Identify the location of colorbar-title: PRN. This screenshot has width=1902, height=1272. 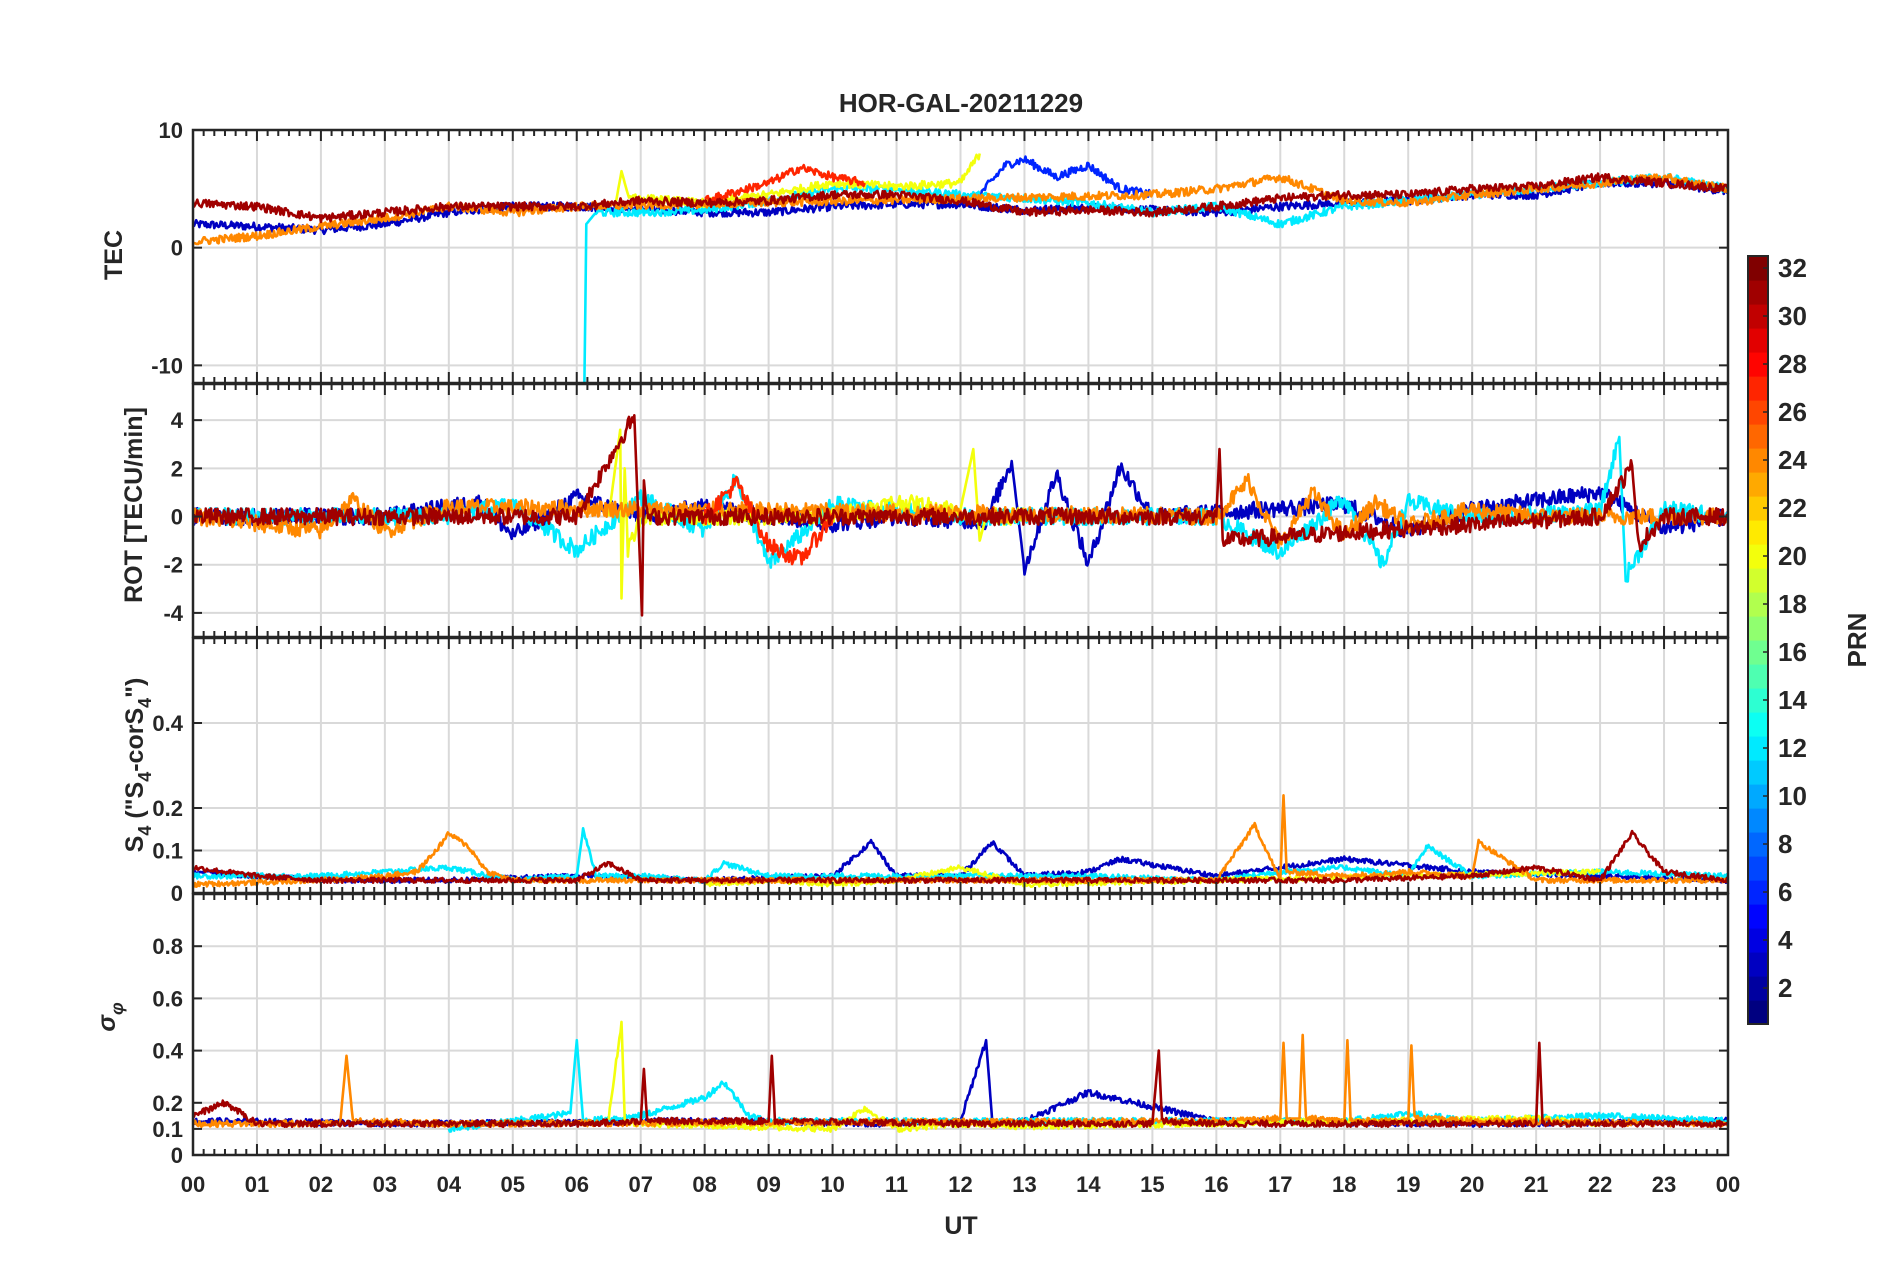
(1857, 640).